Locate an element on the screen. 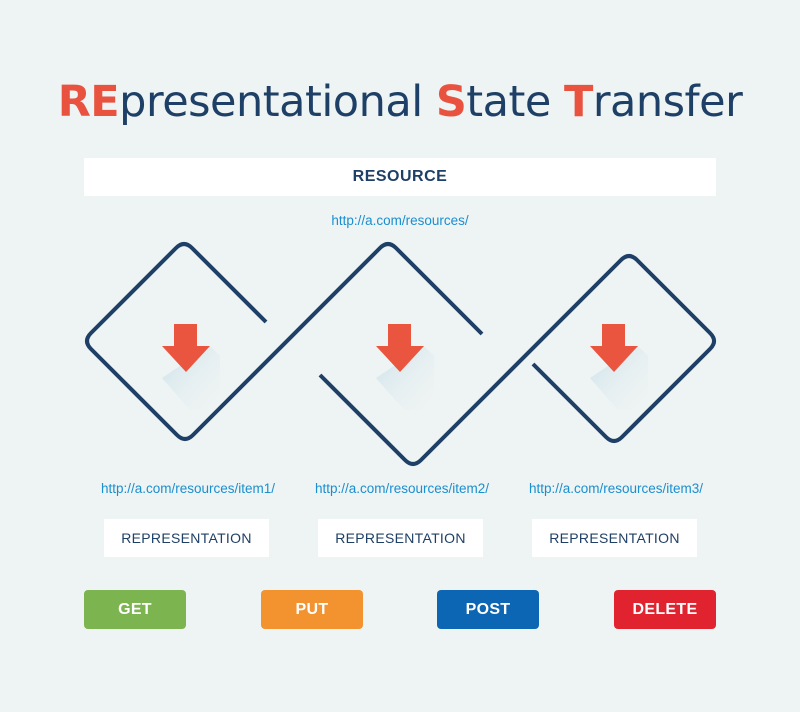 The height and width of the screenshot is (712, 800). title-letter-s: S is located at coordinates (451, 102).